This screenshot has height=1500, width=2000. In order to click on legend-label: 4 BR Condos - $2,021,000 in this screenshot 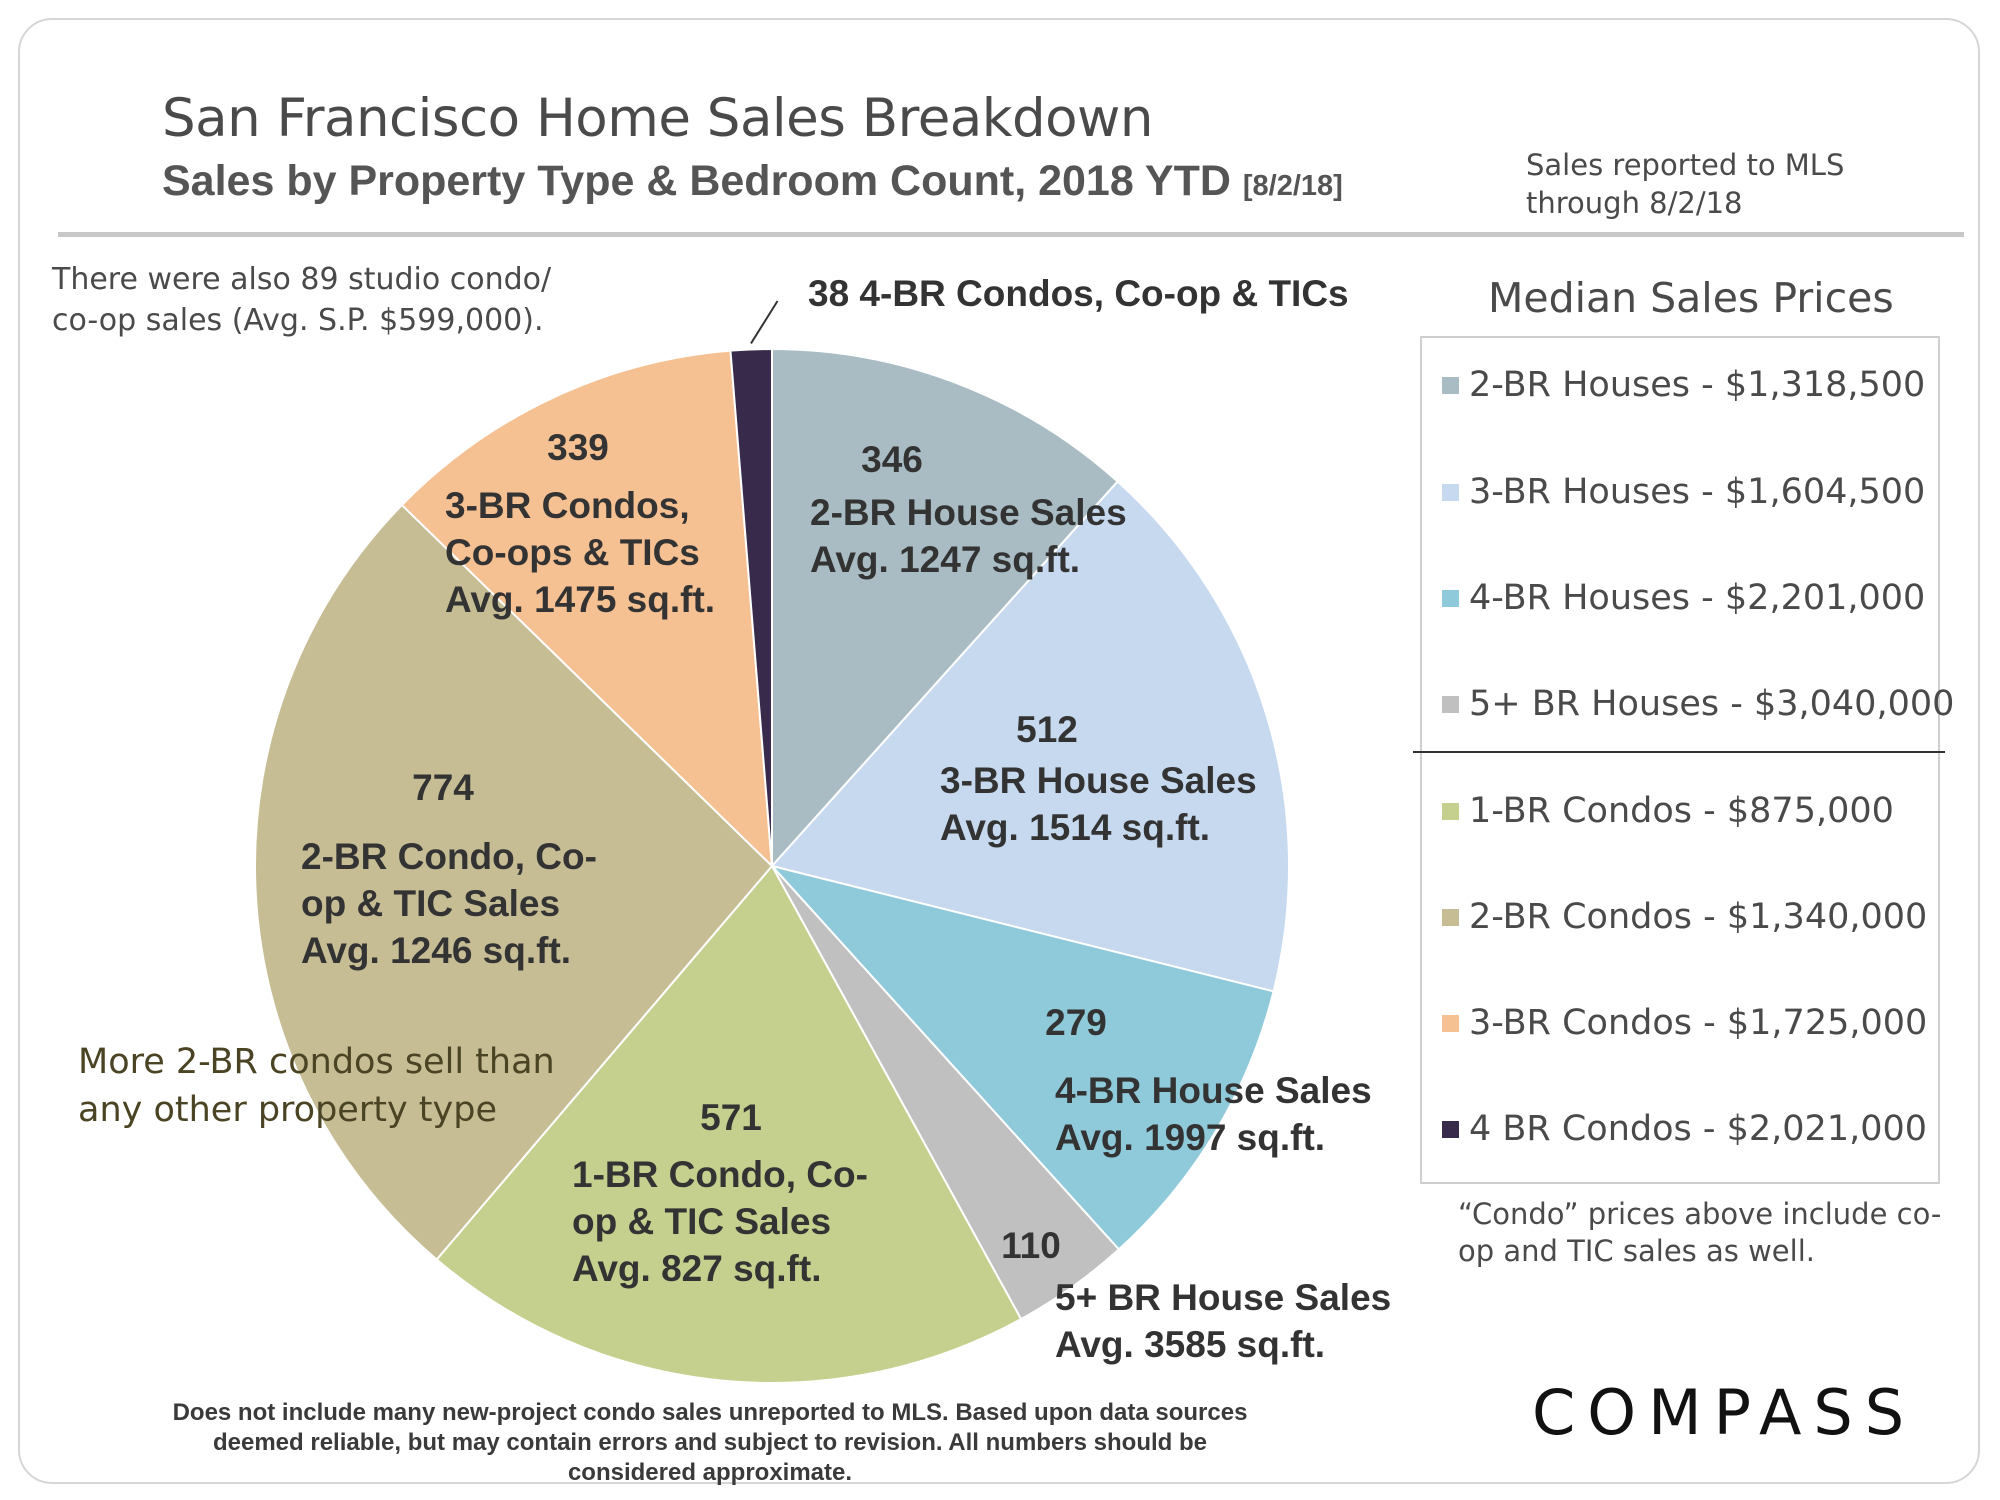, I will do `click(1698, 1129)`.